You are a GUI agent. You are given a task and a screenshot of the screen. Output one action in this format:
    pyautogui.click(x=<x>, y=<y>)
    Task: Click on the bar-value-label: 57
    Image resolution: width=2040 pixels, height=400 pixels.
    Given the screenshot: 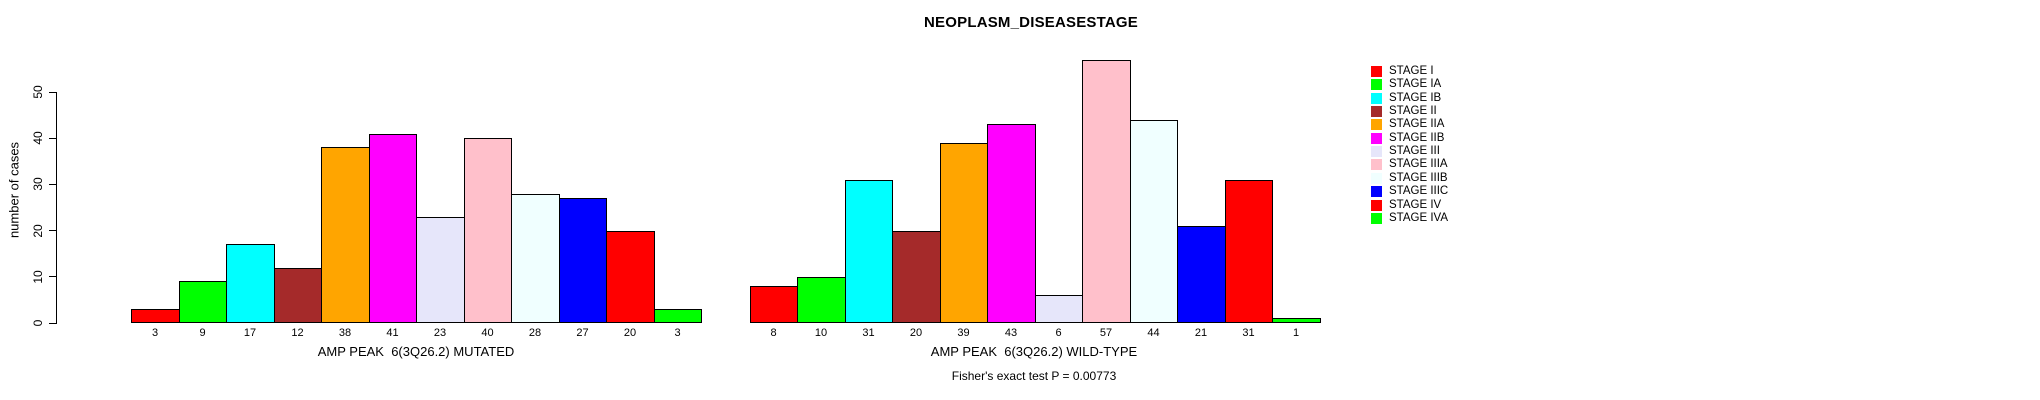 What is the action you would take?
    pyautogui.click(x=1106, y=333)
    